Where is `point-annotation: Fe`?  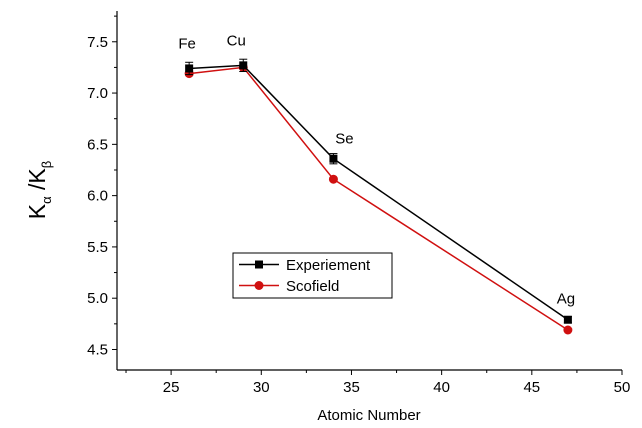 point-annotation: Fe is located at coordinates (187, 43).